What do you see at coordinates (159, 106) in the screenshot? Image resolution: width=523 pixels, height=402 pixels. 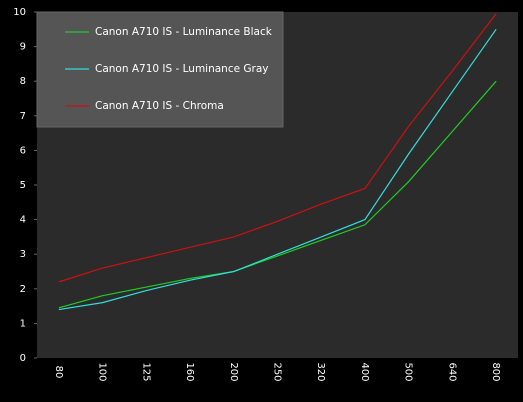 I see `legend-text: Canon A710 IS - Chroma` at bounding box center [159, 106].